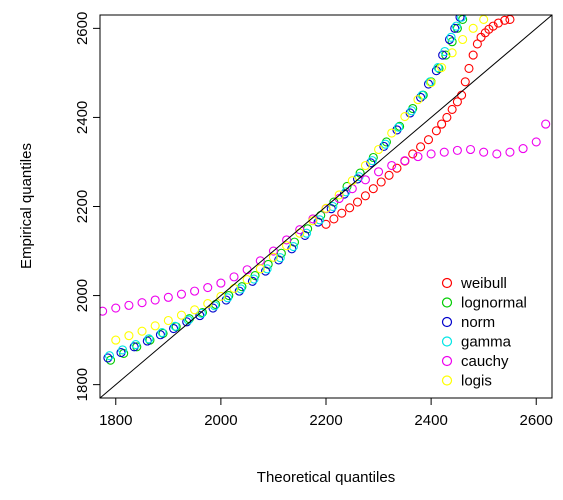 This screenshot has width=563, height=500. What do you see at coordinates (478, 322) in the screenshot?
I see `legend-label-norm: norm` at bounding box center [478, 322].